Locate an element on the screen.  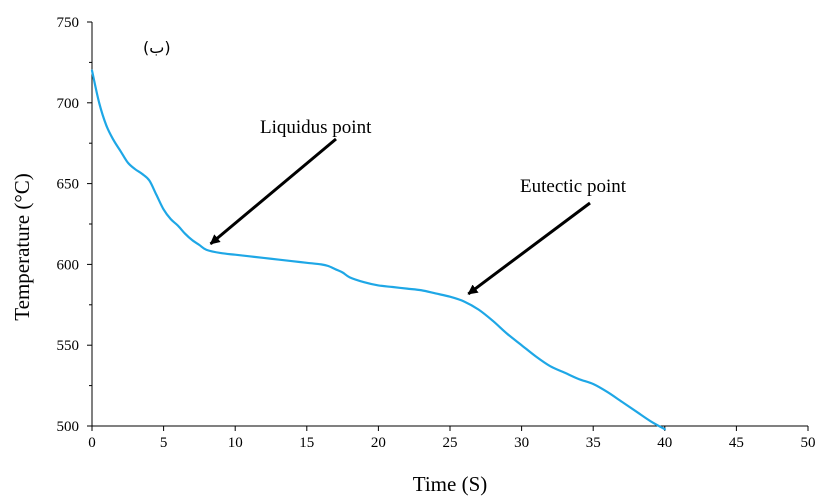
x-tick-label: 30 is located at coordinates (521, 443).